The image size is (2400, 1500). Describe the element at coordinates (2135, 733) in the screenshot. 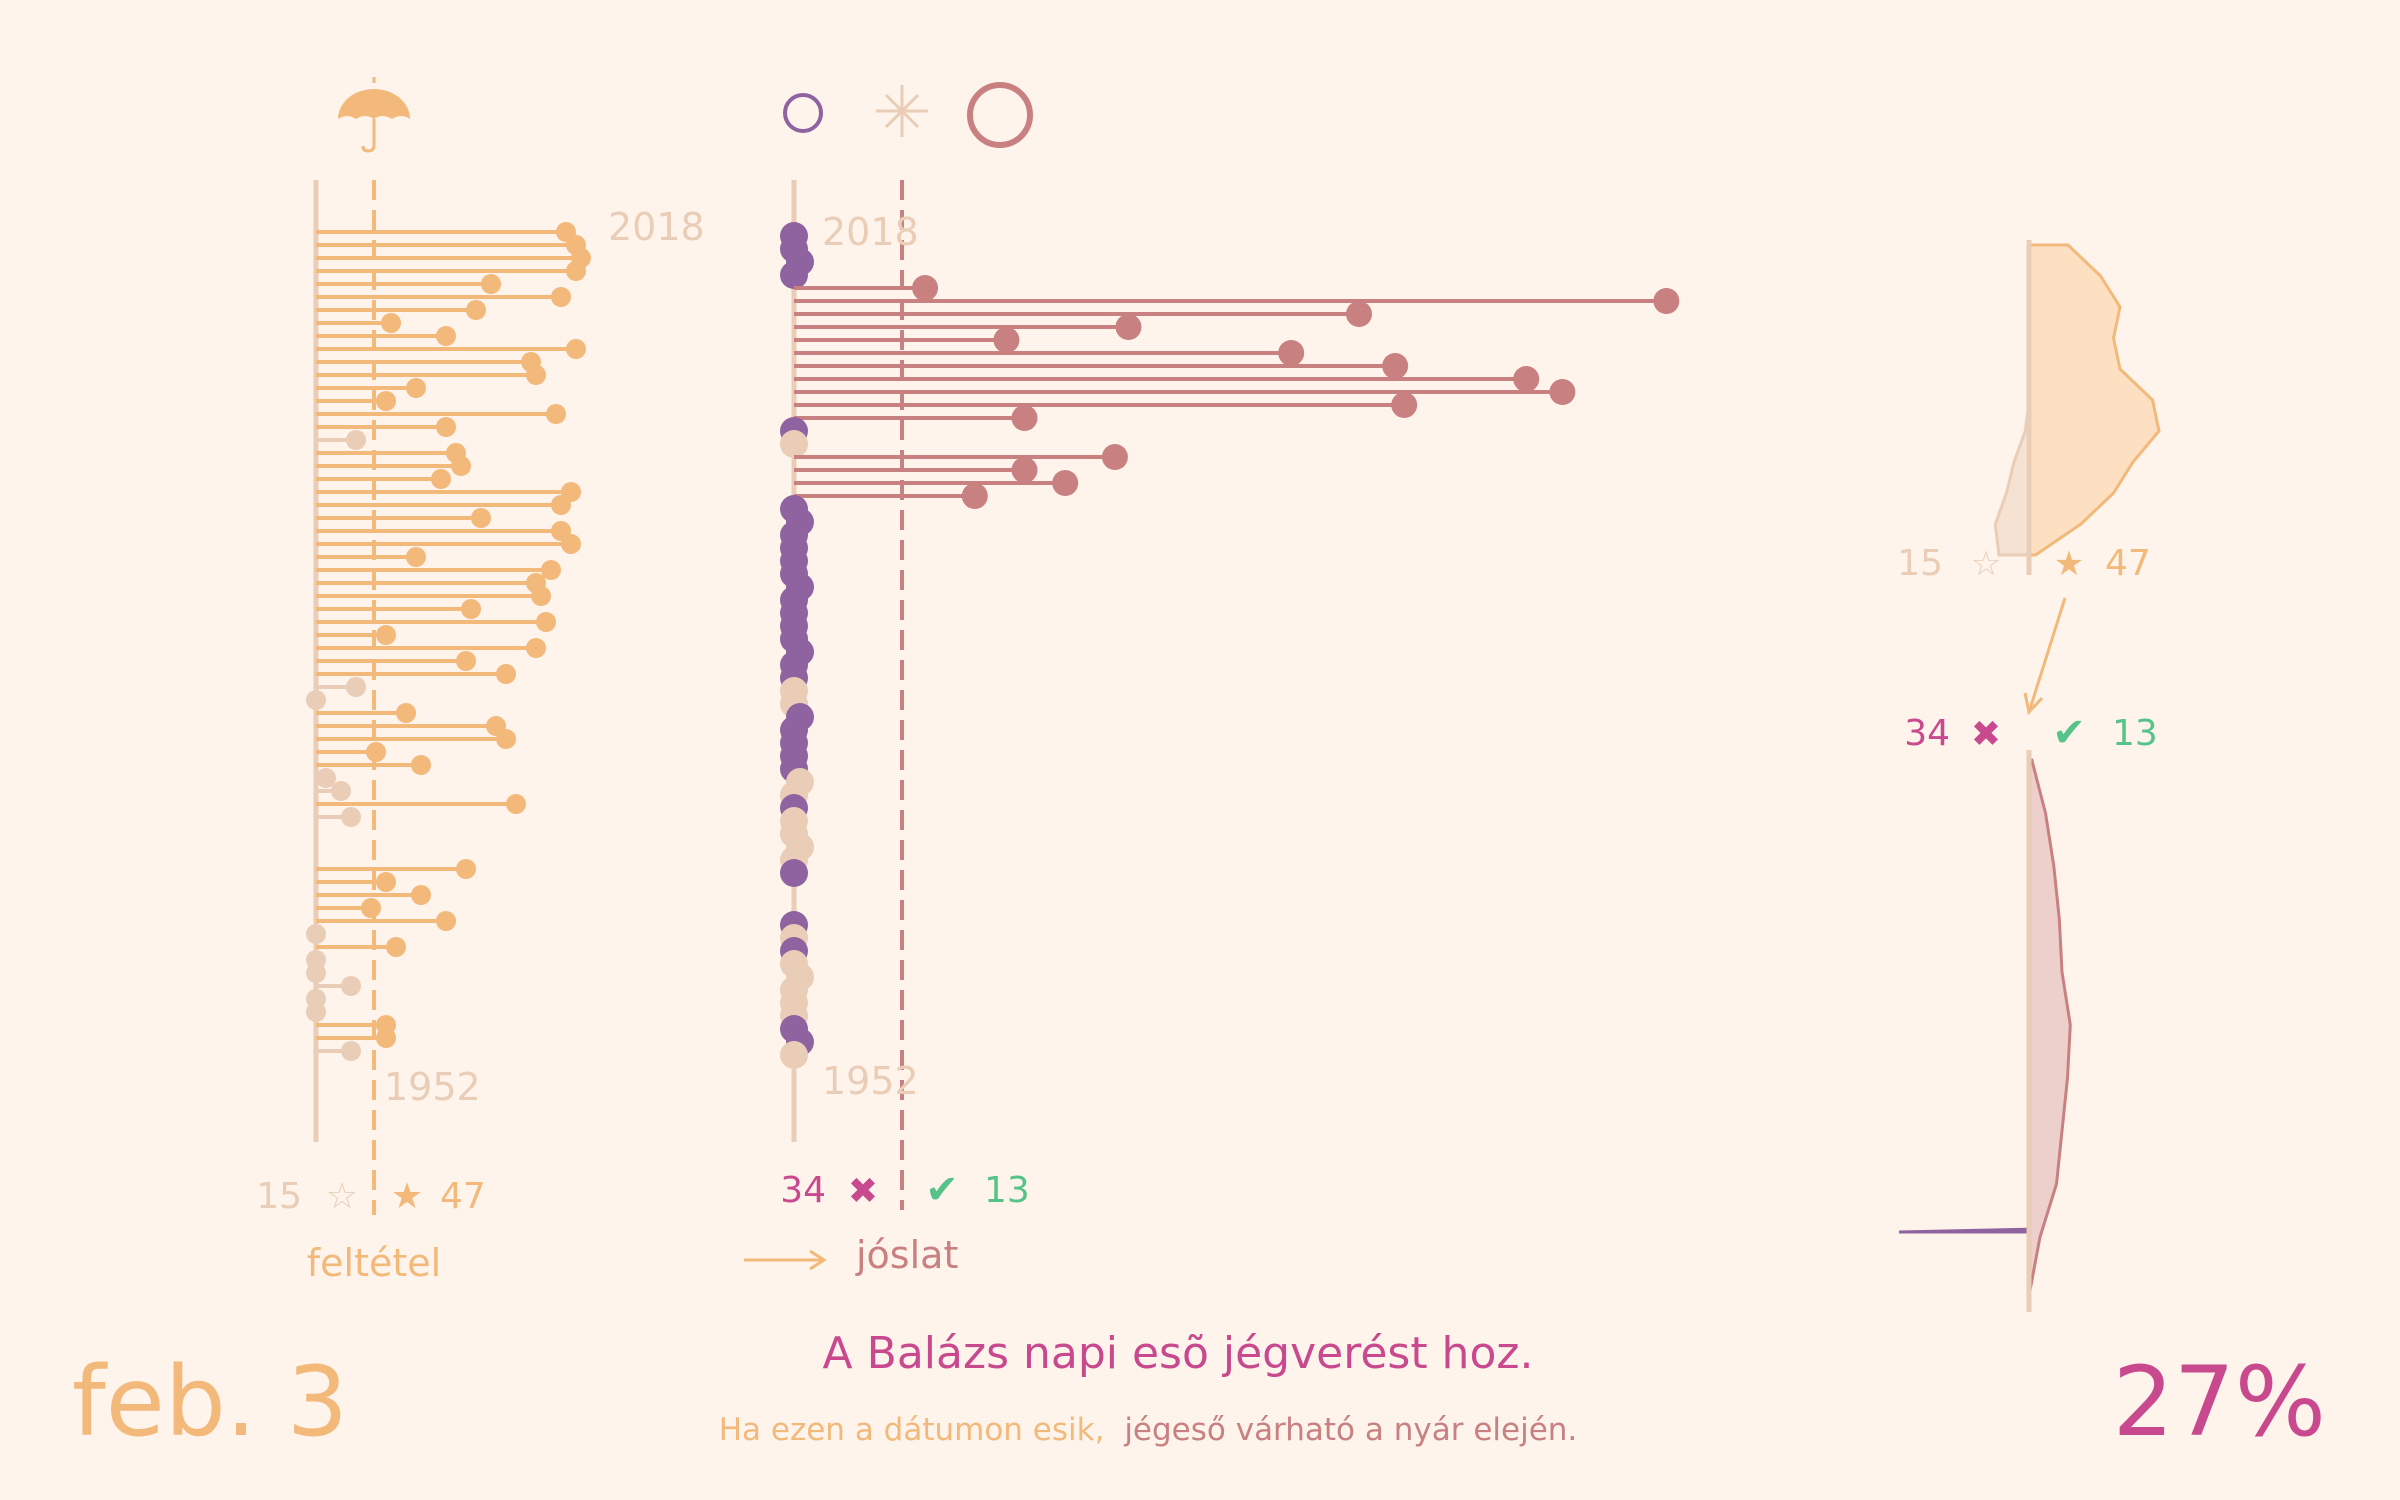

I see `density-hit-count: 13` at that location.